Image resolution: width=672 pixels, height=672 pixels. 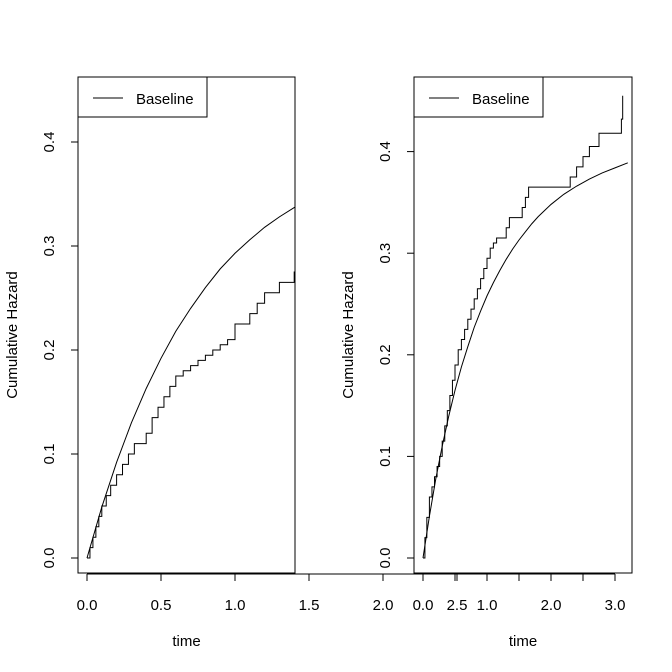 I want to click on x-tick-label: 2.5, so click(x=457, y=605).